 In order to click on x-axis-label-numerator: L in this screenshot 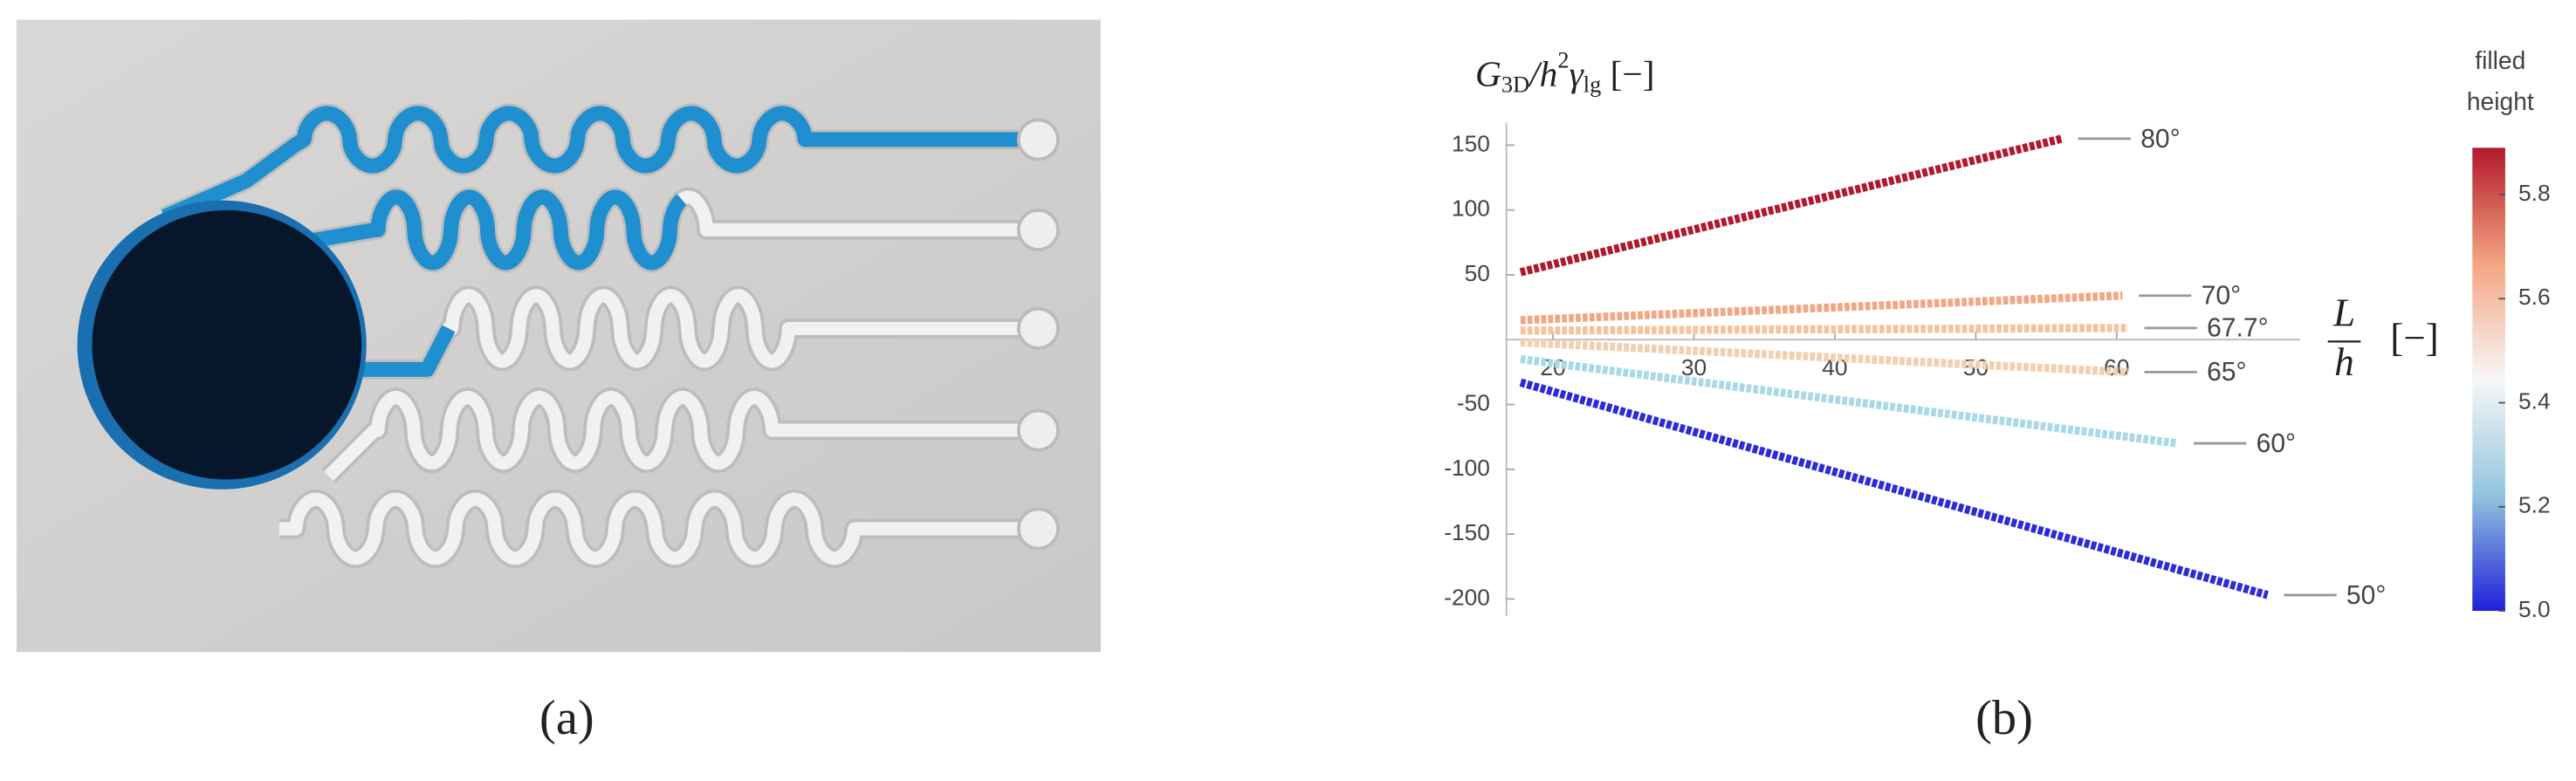, I will do `click(2343, 313)`.